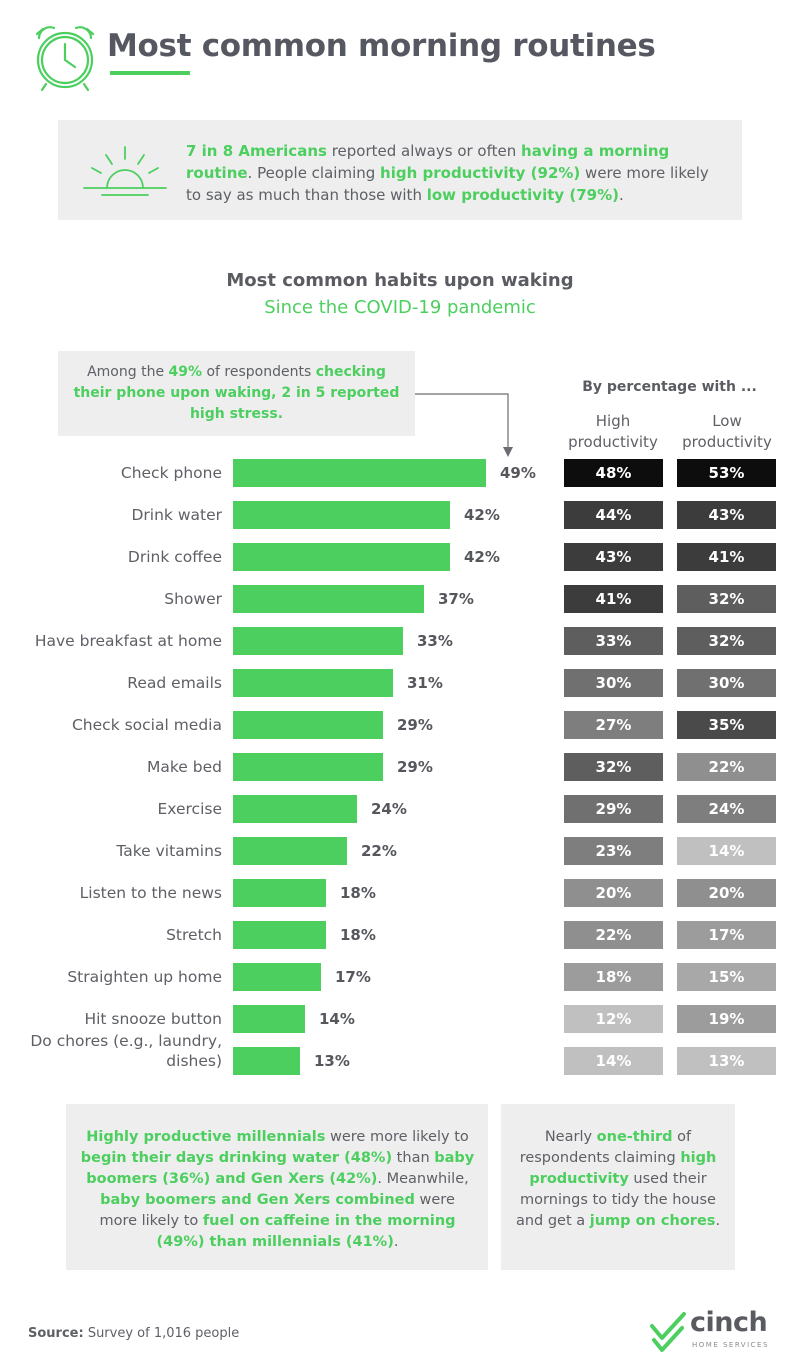 Image resolution: width=800 pixels, height=1371 pixels. I want to click on high-productivity-cell: 48%, so click(613, 473).